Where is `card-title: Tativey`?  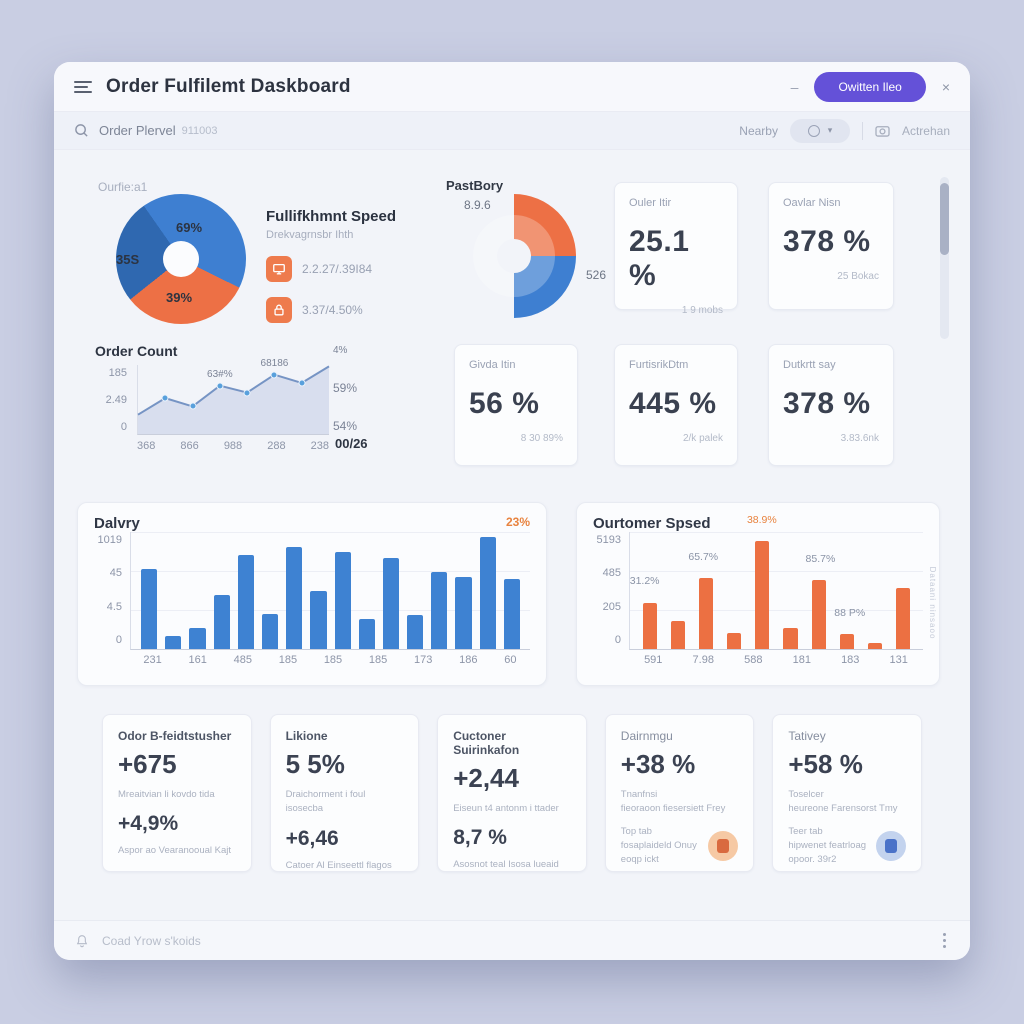 card-title: Tativey is located at coordinates (807, 736).